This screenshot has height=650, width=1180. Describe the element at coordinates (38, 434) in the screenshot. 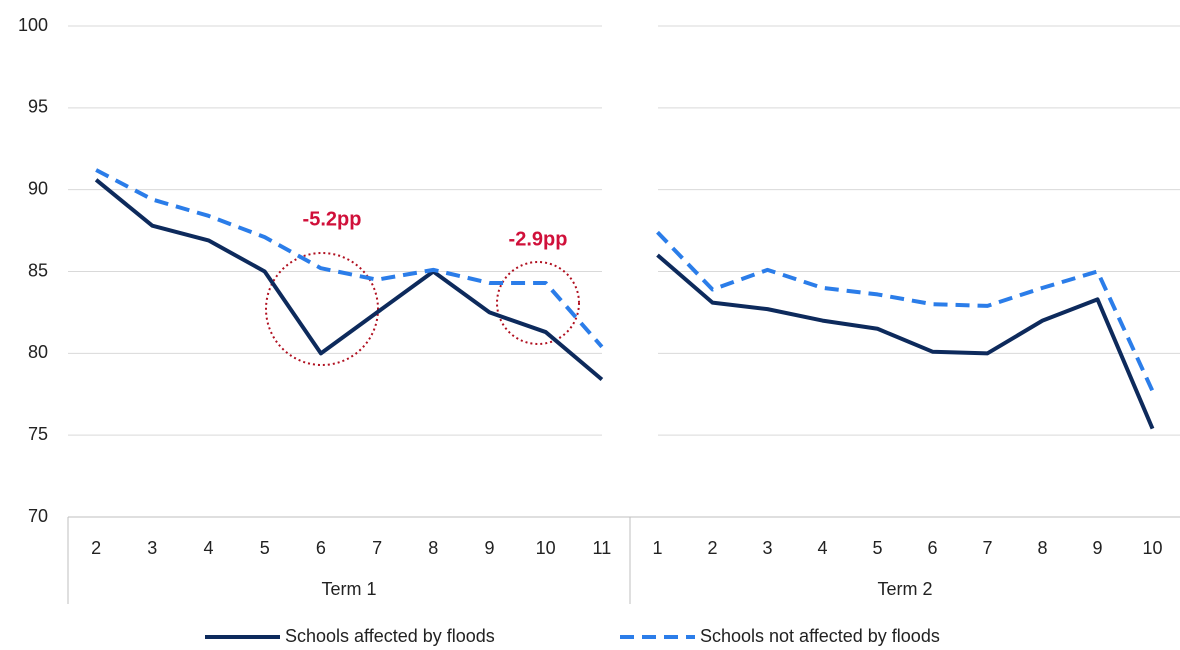

I see `y-tick-label: 75` at that location.